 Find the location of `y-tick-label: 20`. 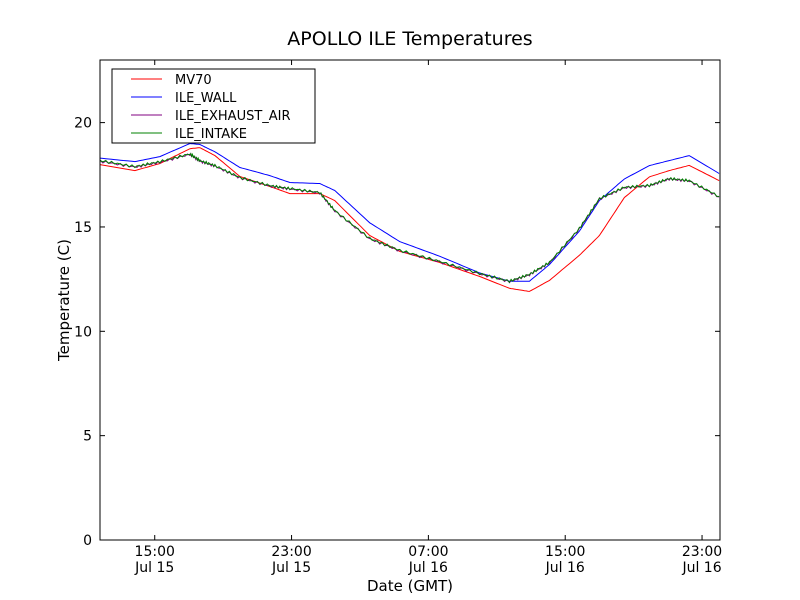

y-tick-label: 20 is located at coordinates (83, 124).